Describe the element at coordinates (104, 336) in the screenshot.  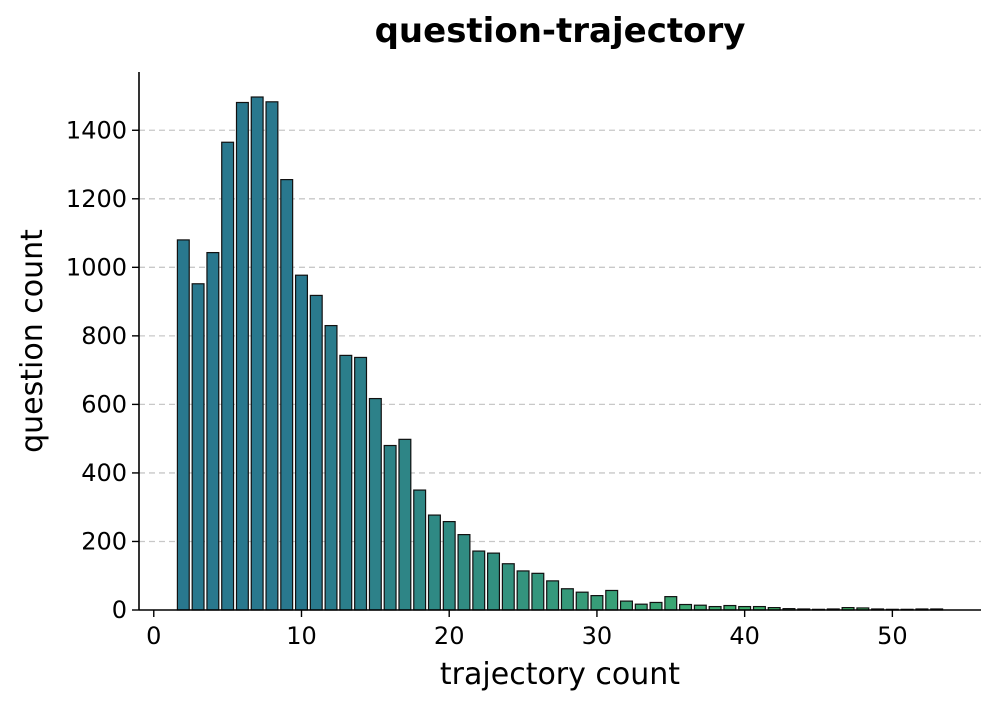
I see `y-tick-label: 800` at that location.